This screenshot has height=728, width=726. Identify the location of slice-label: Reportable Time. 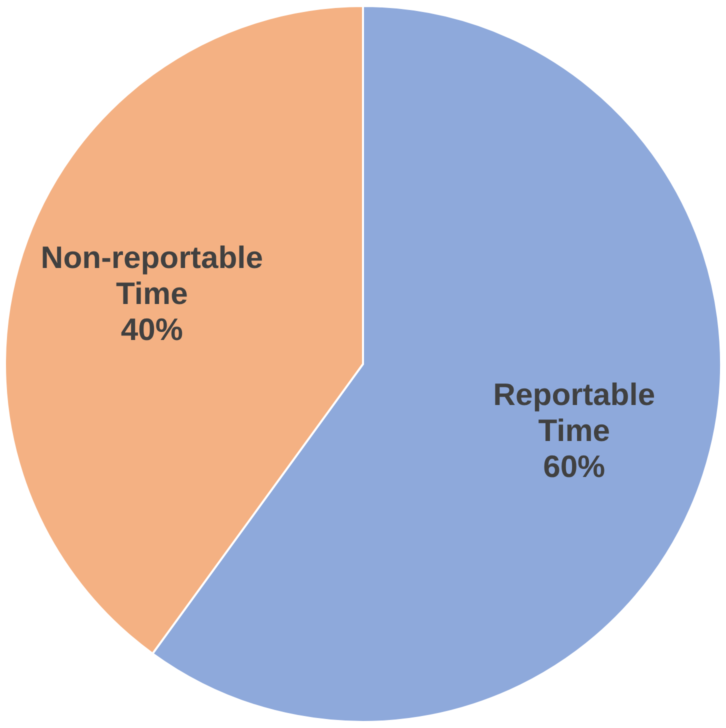
(574, 412).